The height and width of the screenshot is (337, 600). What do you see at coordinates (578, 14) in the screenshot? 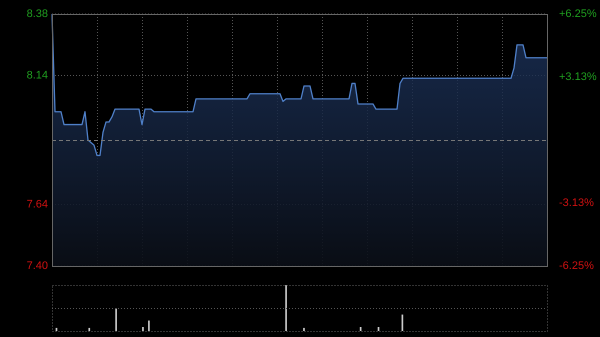
I see `y2-tick-label: +6.25%` at bounding box center [578, 14].